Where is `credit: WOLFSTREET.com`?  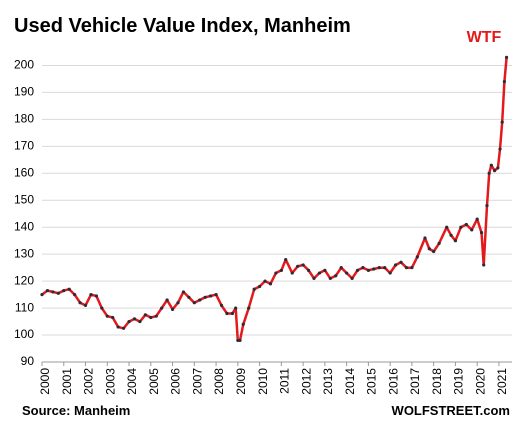 credit: WOLFSTREET.com is located at coordinates (451, 410).